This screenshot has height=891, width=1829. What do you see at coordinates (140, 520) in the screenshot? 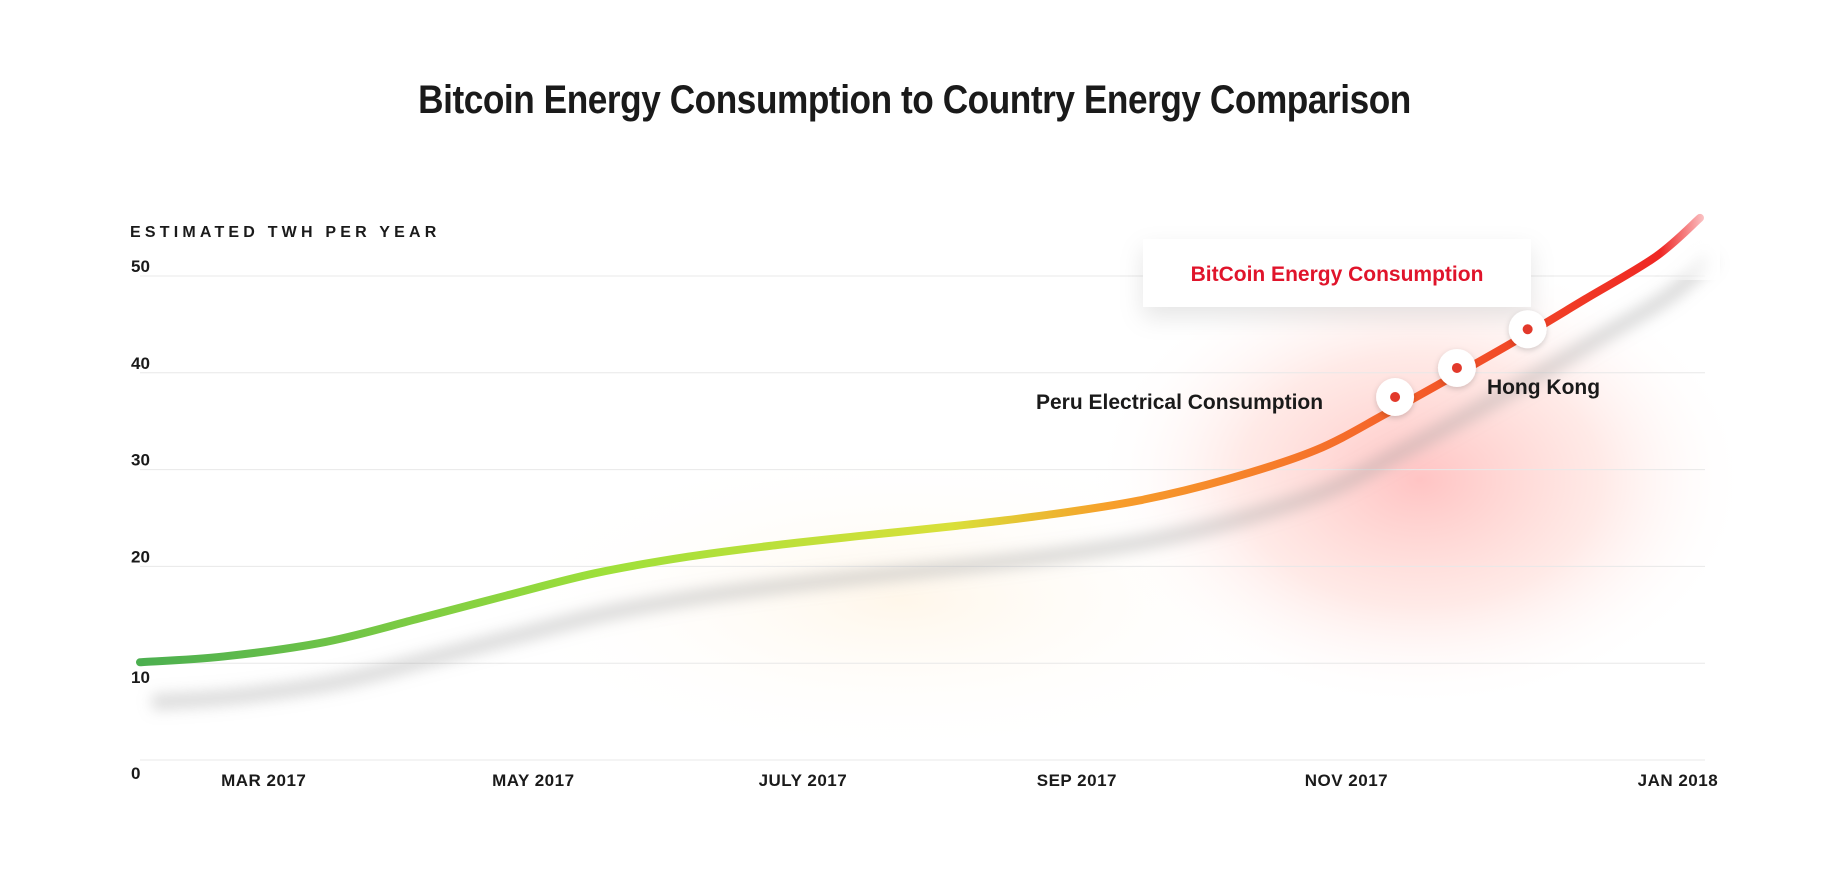
I see `y-axis-ticks: 0 10 20 30 40 50` at bounding box center [140, 520].